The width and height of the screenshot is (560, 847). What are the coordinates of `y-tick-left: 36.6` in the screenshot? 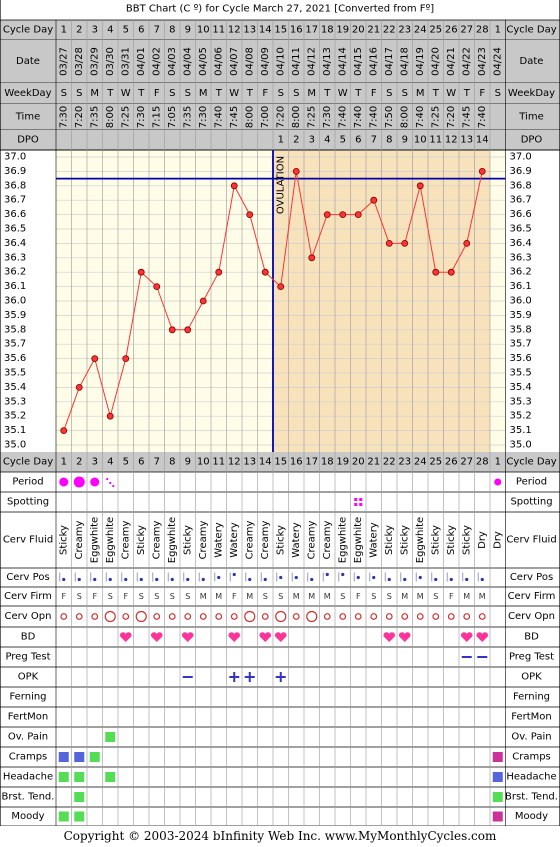 It's located at (15, 214).